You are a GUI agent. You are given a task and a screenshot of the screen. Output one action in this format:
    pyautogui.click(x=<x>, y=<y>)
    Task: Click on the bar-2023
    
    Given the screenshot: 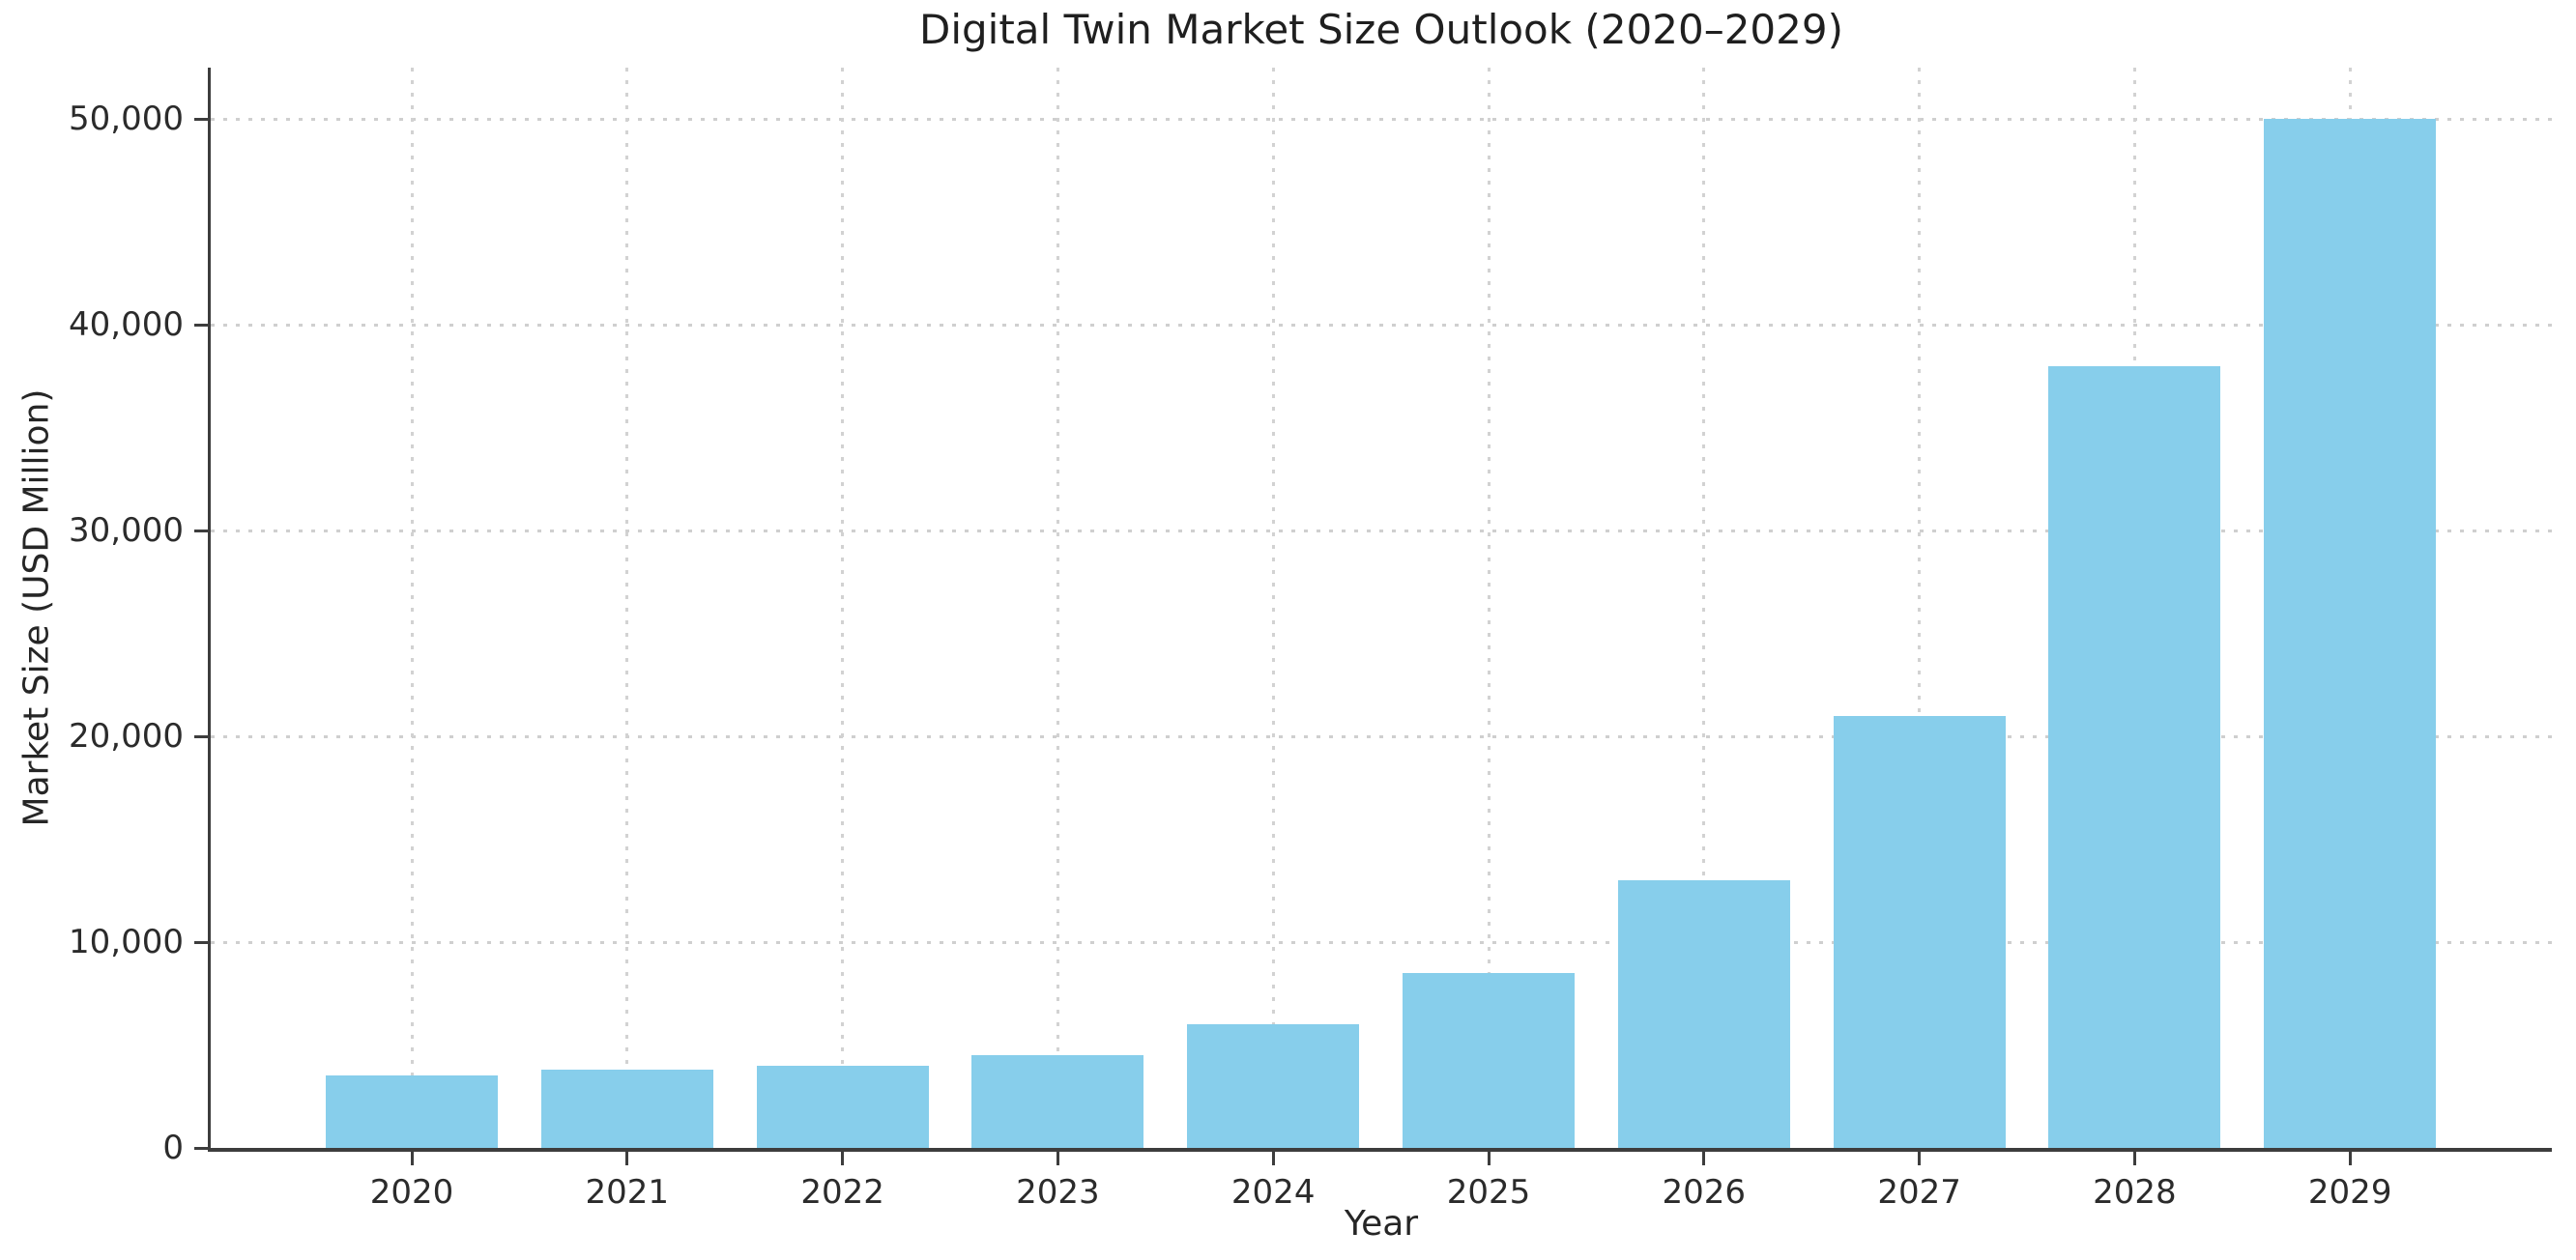 What is the action you would take?
    pyautogui.click(x=1057, y=1101)
    